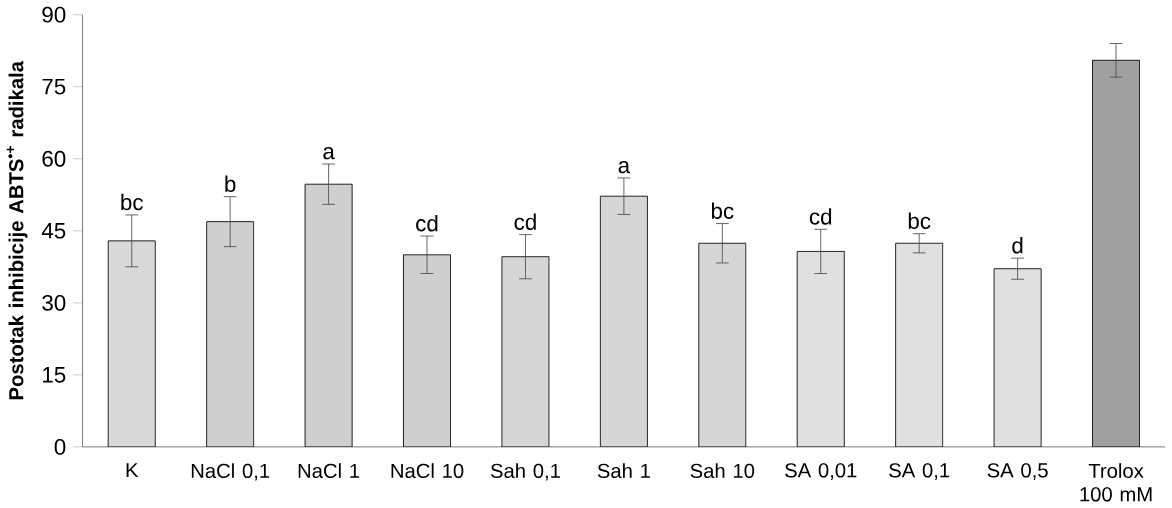 The image size is (1172, 508). What do you see at coordinates (329, 470) in the screenshot?
I see `x-tick-label: NaCl 1` at bounding box center [329, 470].